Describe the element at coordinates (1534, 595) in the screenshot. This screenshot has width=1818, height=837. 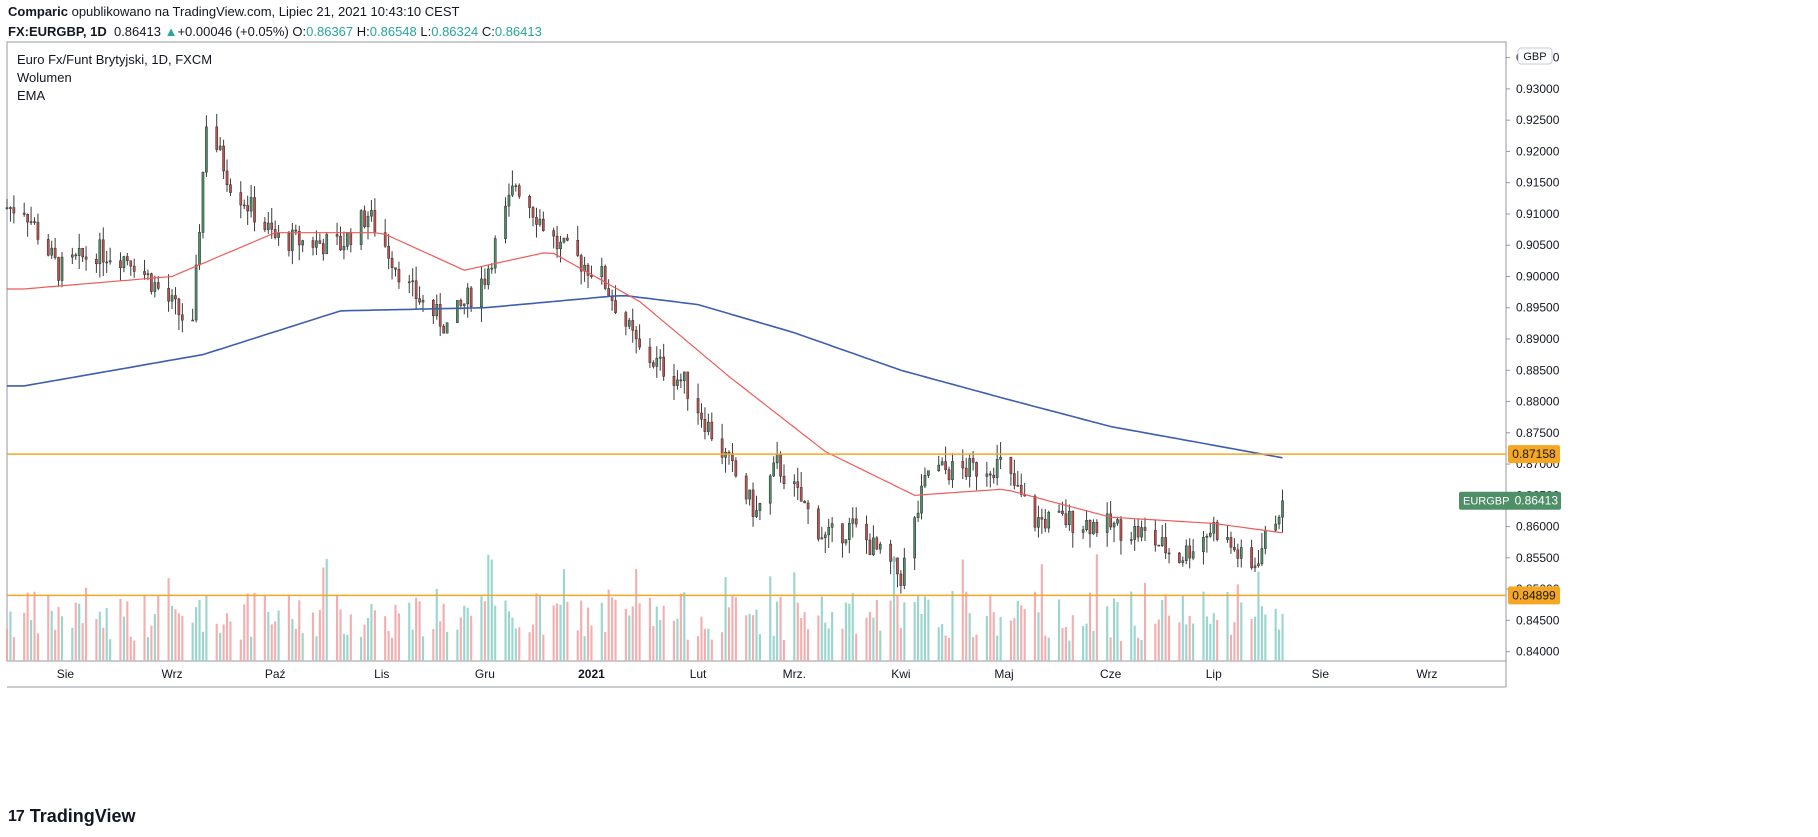
I see `level-price-label: 0.84899` at that location.